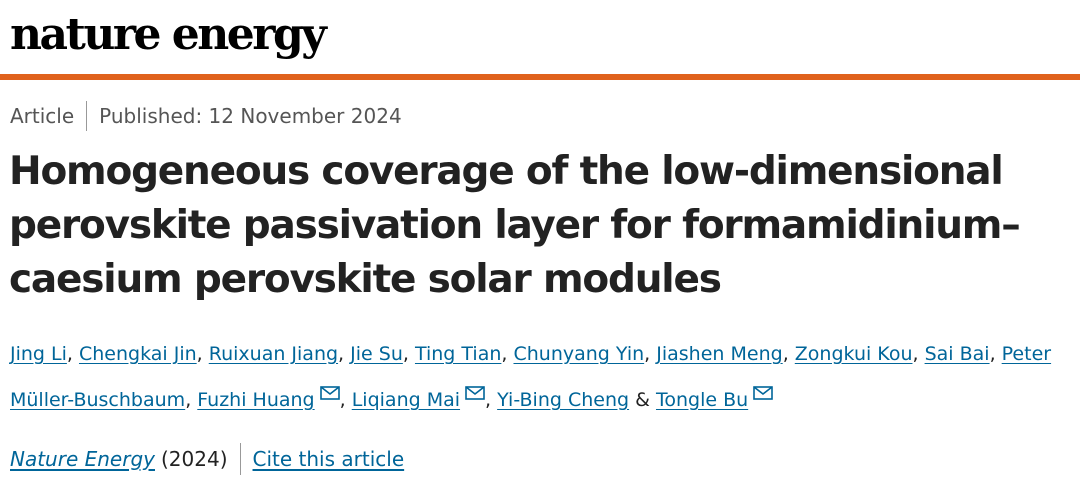 This screenshot has height=486, width=1080. What do you see at coordinates (957, 354) in the screenshot?
I see `author-link: Sai Bai` at bounding box center [957, 354].